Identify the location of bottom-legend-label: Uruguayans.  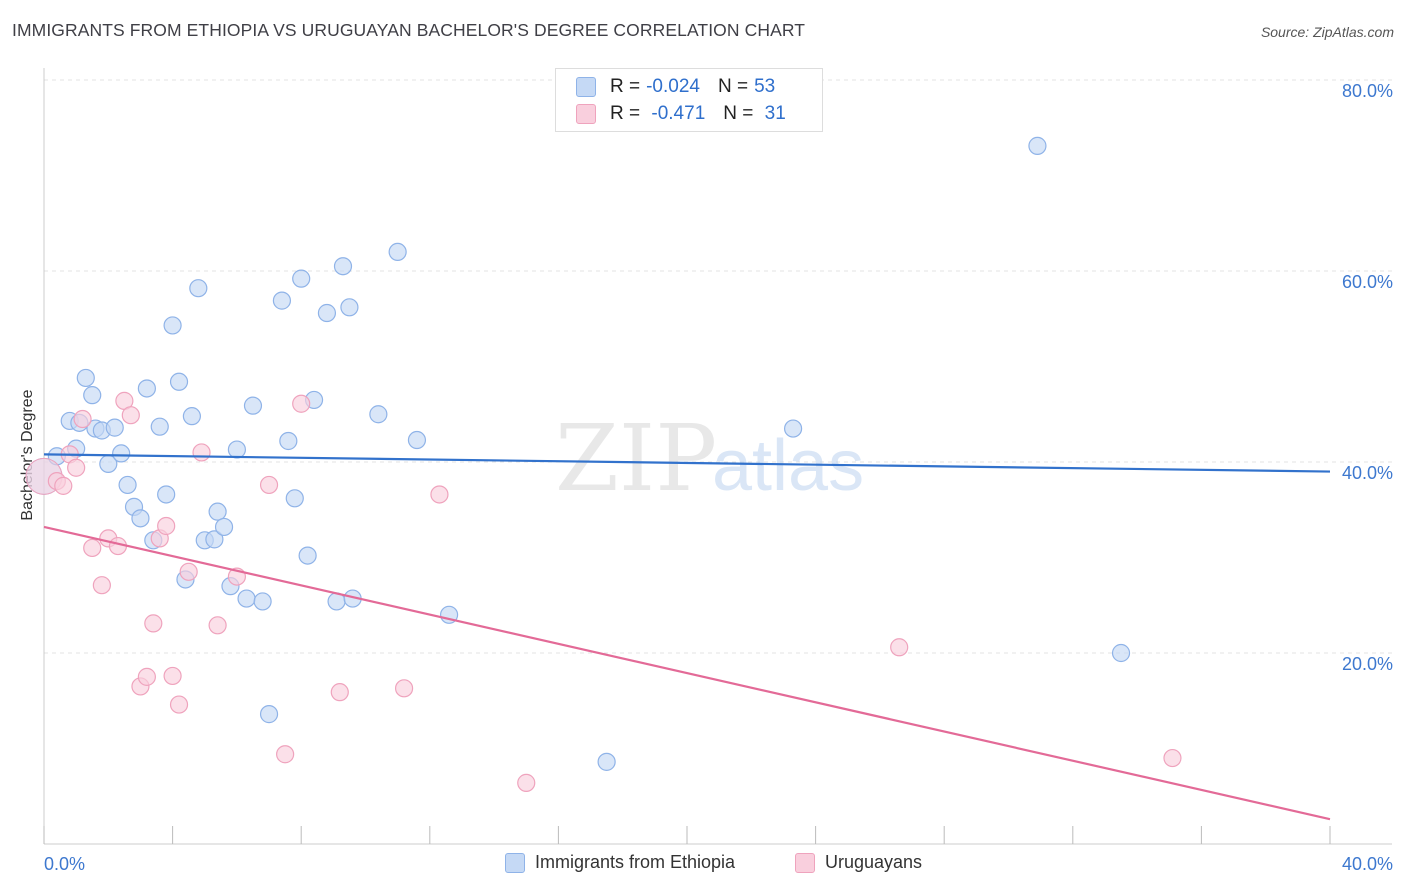
(874, 862).